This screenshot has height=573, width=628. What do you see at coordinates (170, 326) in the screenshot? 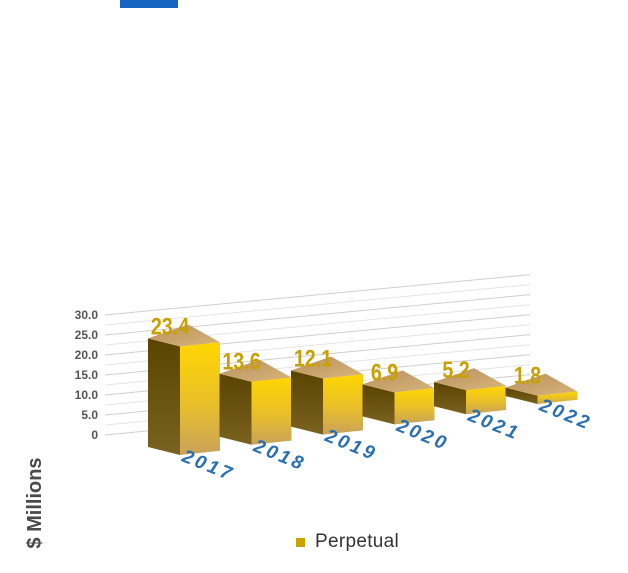
I see `data-label: 23.4` at bounding box center [170, 326].